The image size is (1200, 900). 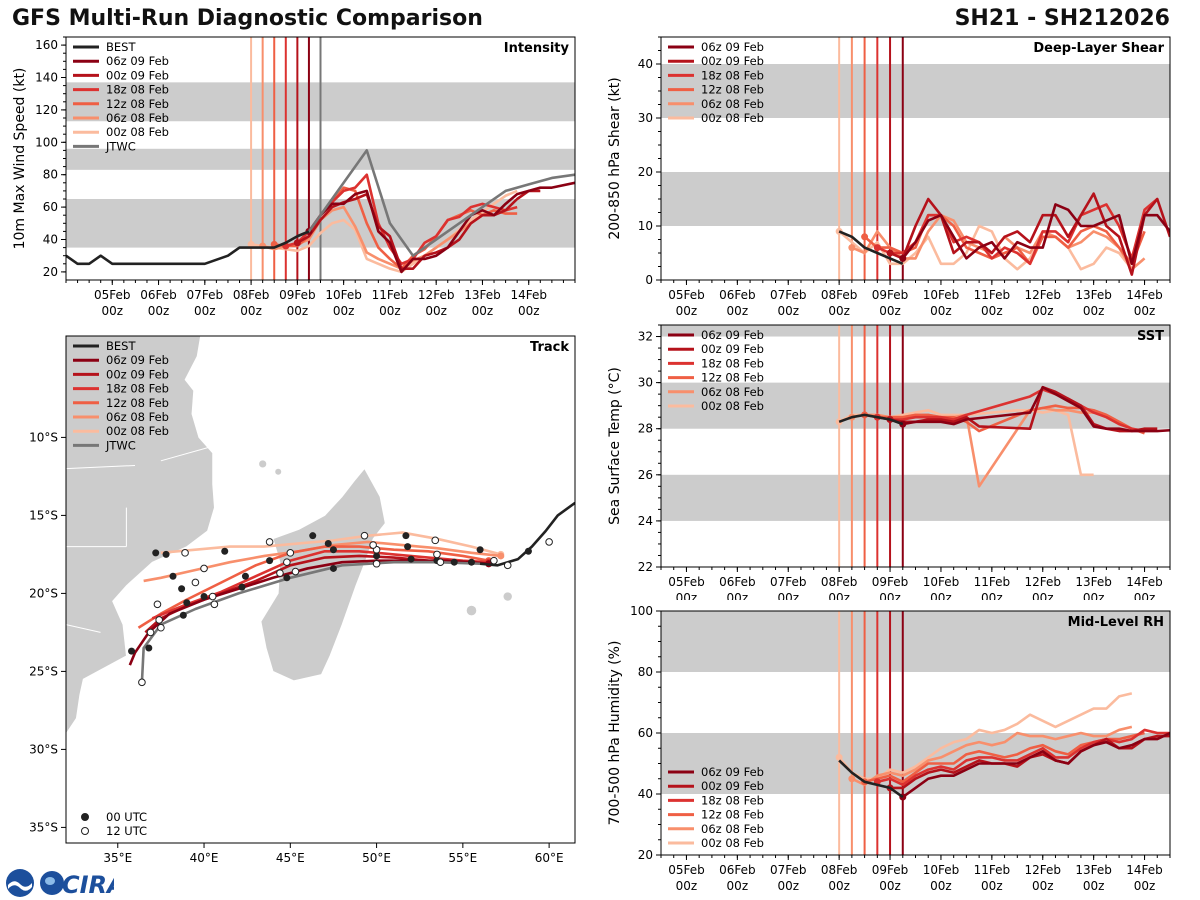 I want to click on track-legend-label: JTWC, so click(x=120, y=445).